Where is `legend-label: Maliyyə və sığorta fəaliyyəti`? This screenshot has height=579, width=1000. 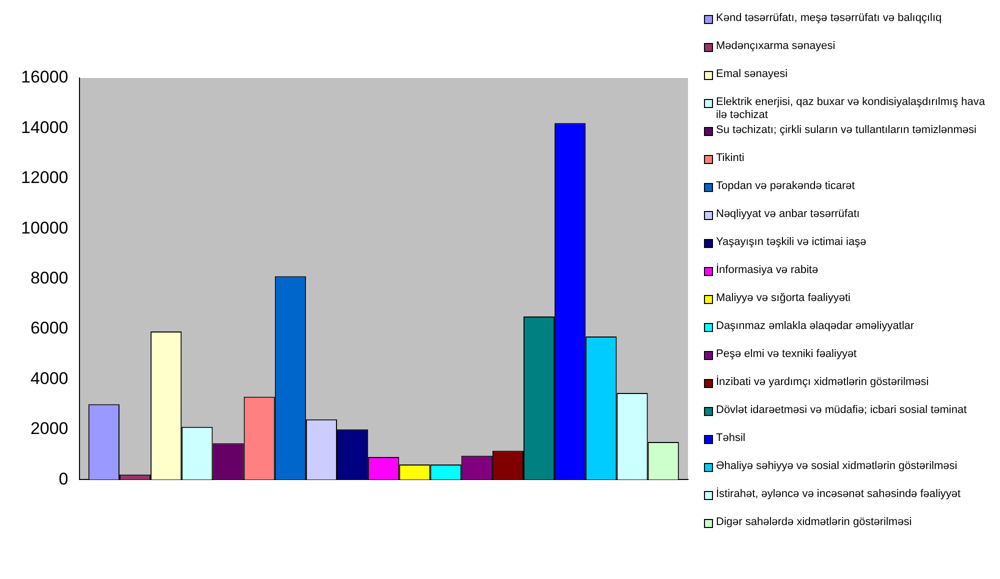 legend-label: Maliyyə və sığorta fəaliyyəti is located at coordinates (783, 298).